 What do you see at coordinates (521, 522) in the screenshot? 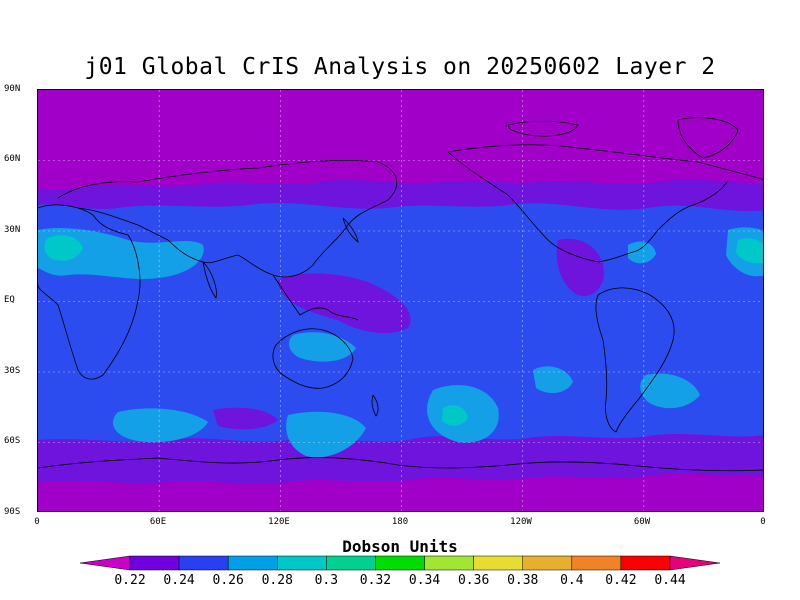
I see `x-label-120w: 120W` at bounding box center [521, 522].